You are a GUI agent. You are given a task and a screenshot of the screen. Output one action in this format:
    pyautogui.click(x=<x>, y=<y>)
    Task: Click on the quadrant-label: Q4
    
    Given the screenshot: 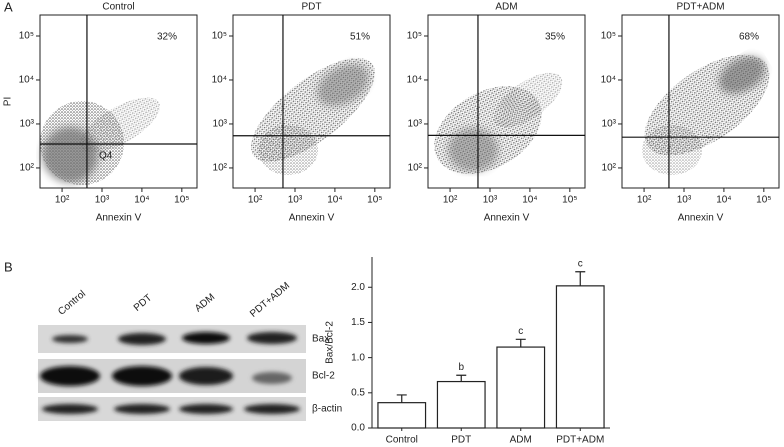 What is the action you would take?
    pyautogui.click(x=106, y=156)
    